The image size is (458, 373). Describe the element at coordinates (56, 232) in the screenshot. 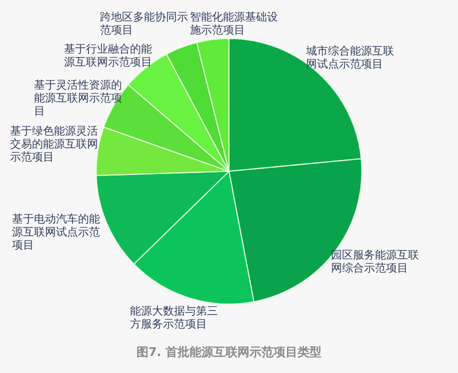

I see `slice-label: 基于电动汽车的能源互联网试点示范项目` at that location.